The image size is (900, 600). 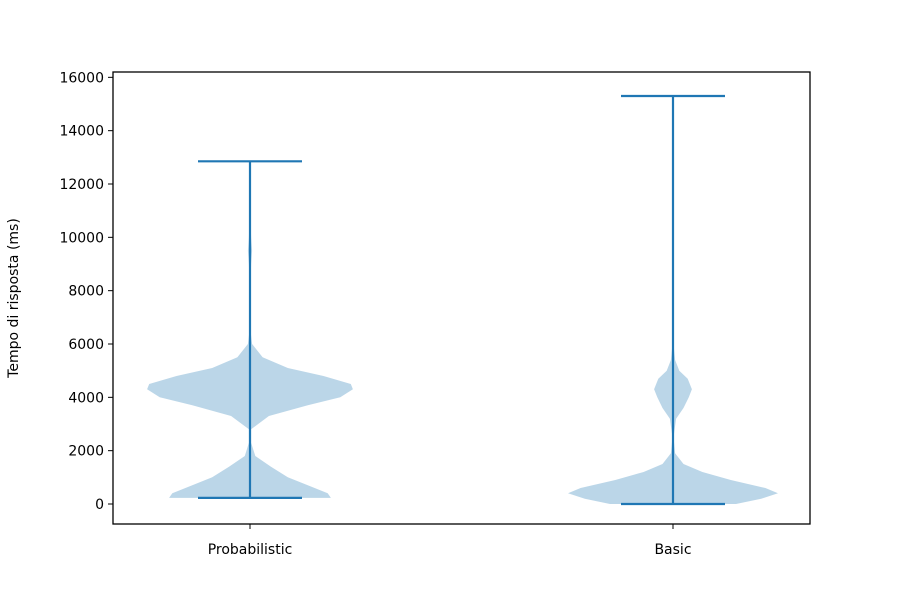 I want to click on y-tick-label: 12000, so click(x=81, y=185).